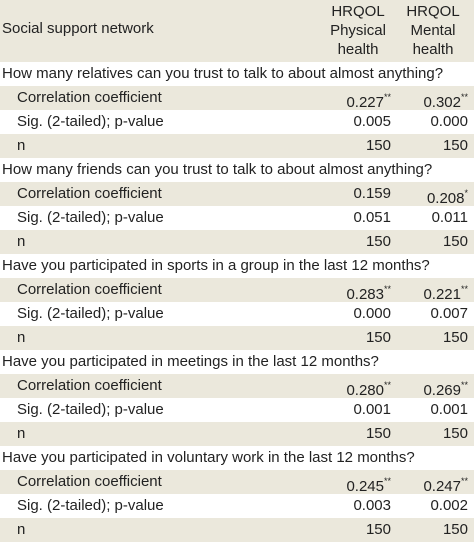 The height and width of the screenshot is (542, 474). I want to click on cell: 0.221**, so click(445, 292).